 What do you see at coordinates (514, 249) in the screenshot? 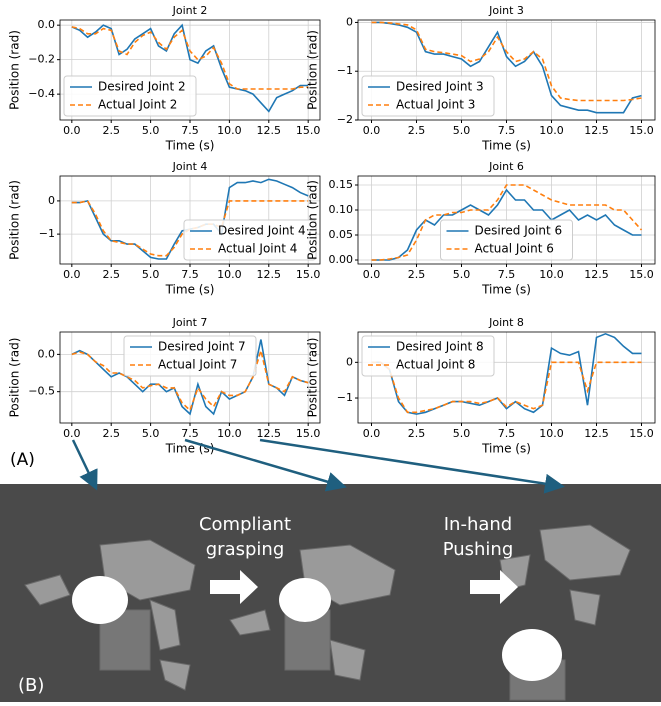
I see `legend-label: Actual Joint 6` at bounding box center [514, 249].